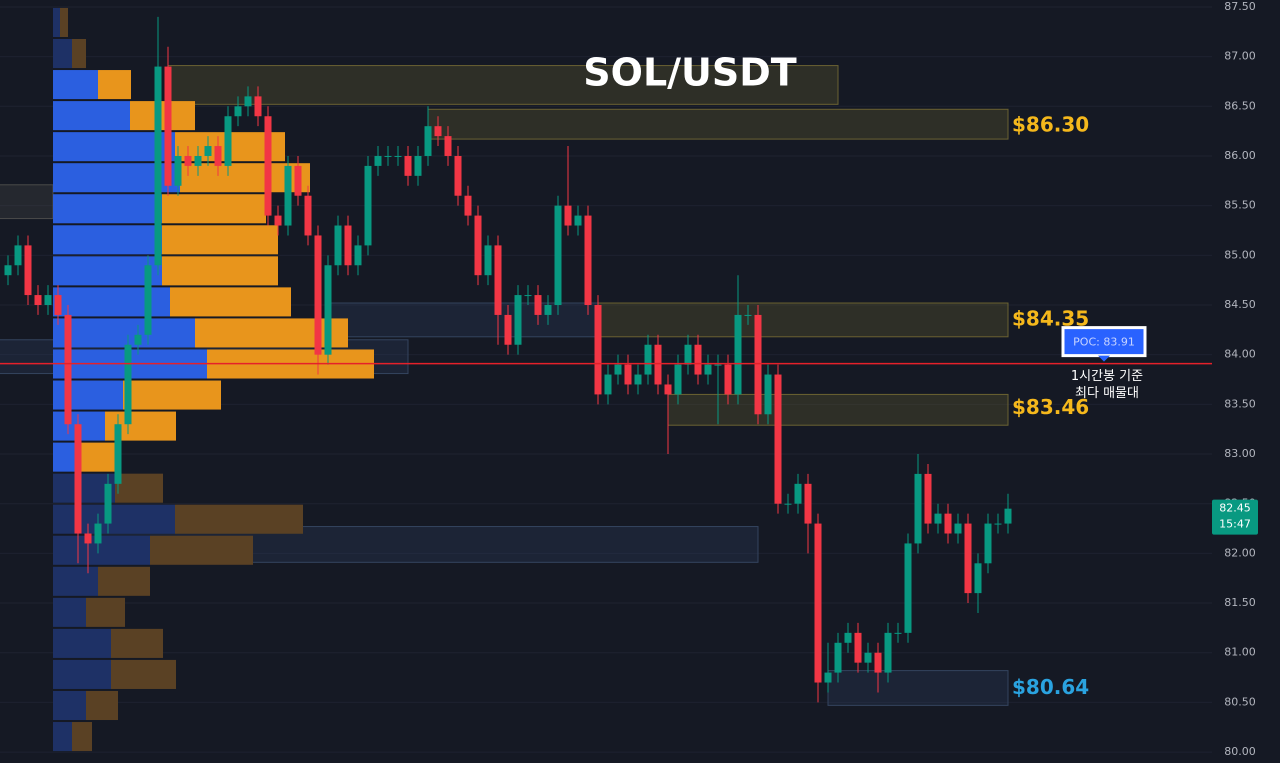 The image size is (1280, 763). Describe the element at coordinates (1050, 407) in the screenshot. I see `level-label: $83.46` at that location.